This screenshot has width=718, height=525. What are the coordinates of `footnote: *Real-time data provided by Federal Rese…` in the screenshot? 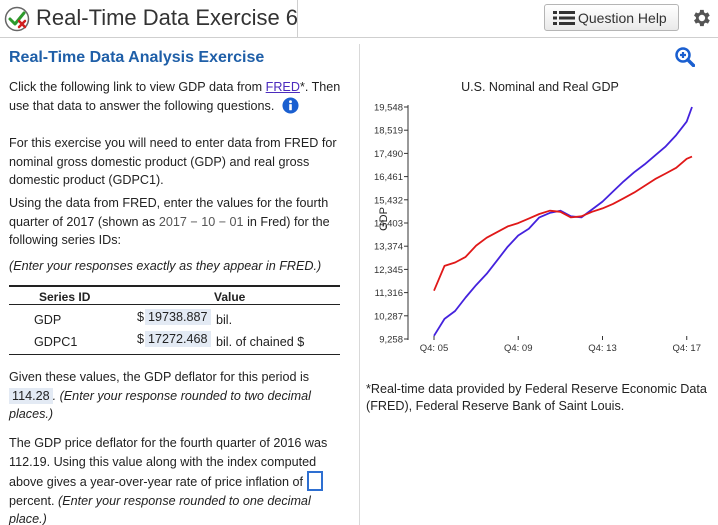 It's located at (536, 397).